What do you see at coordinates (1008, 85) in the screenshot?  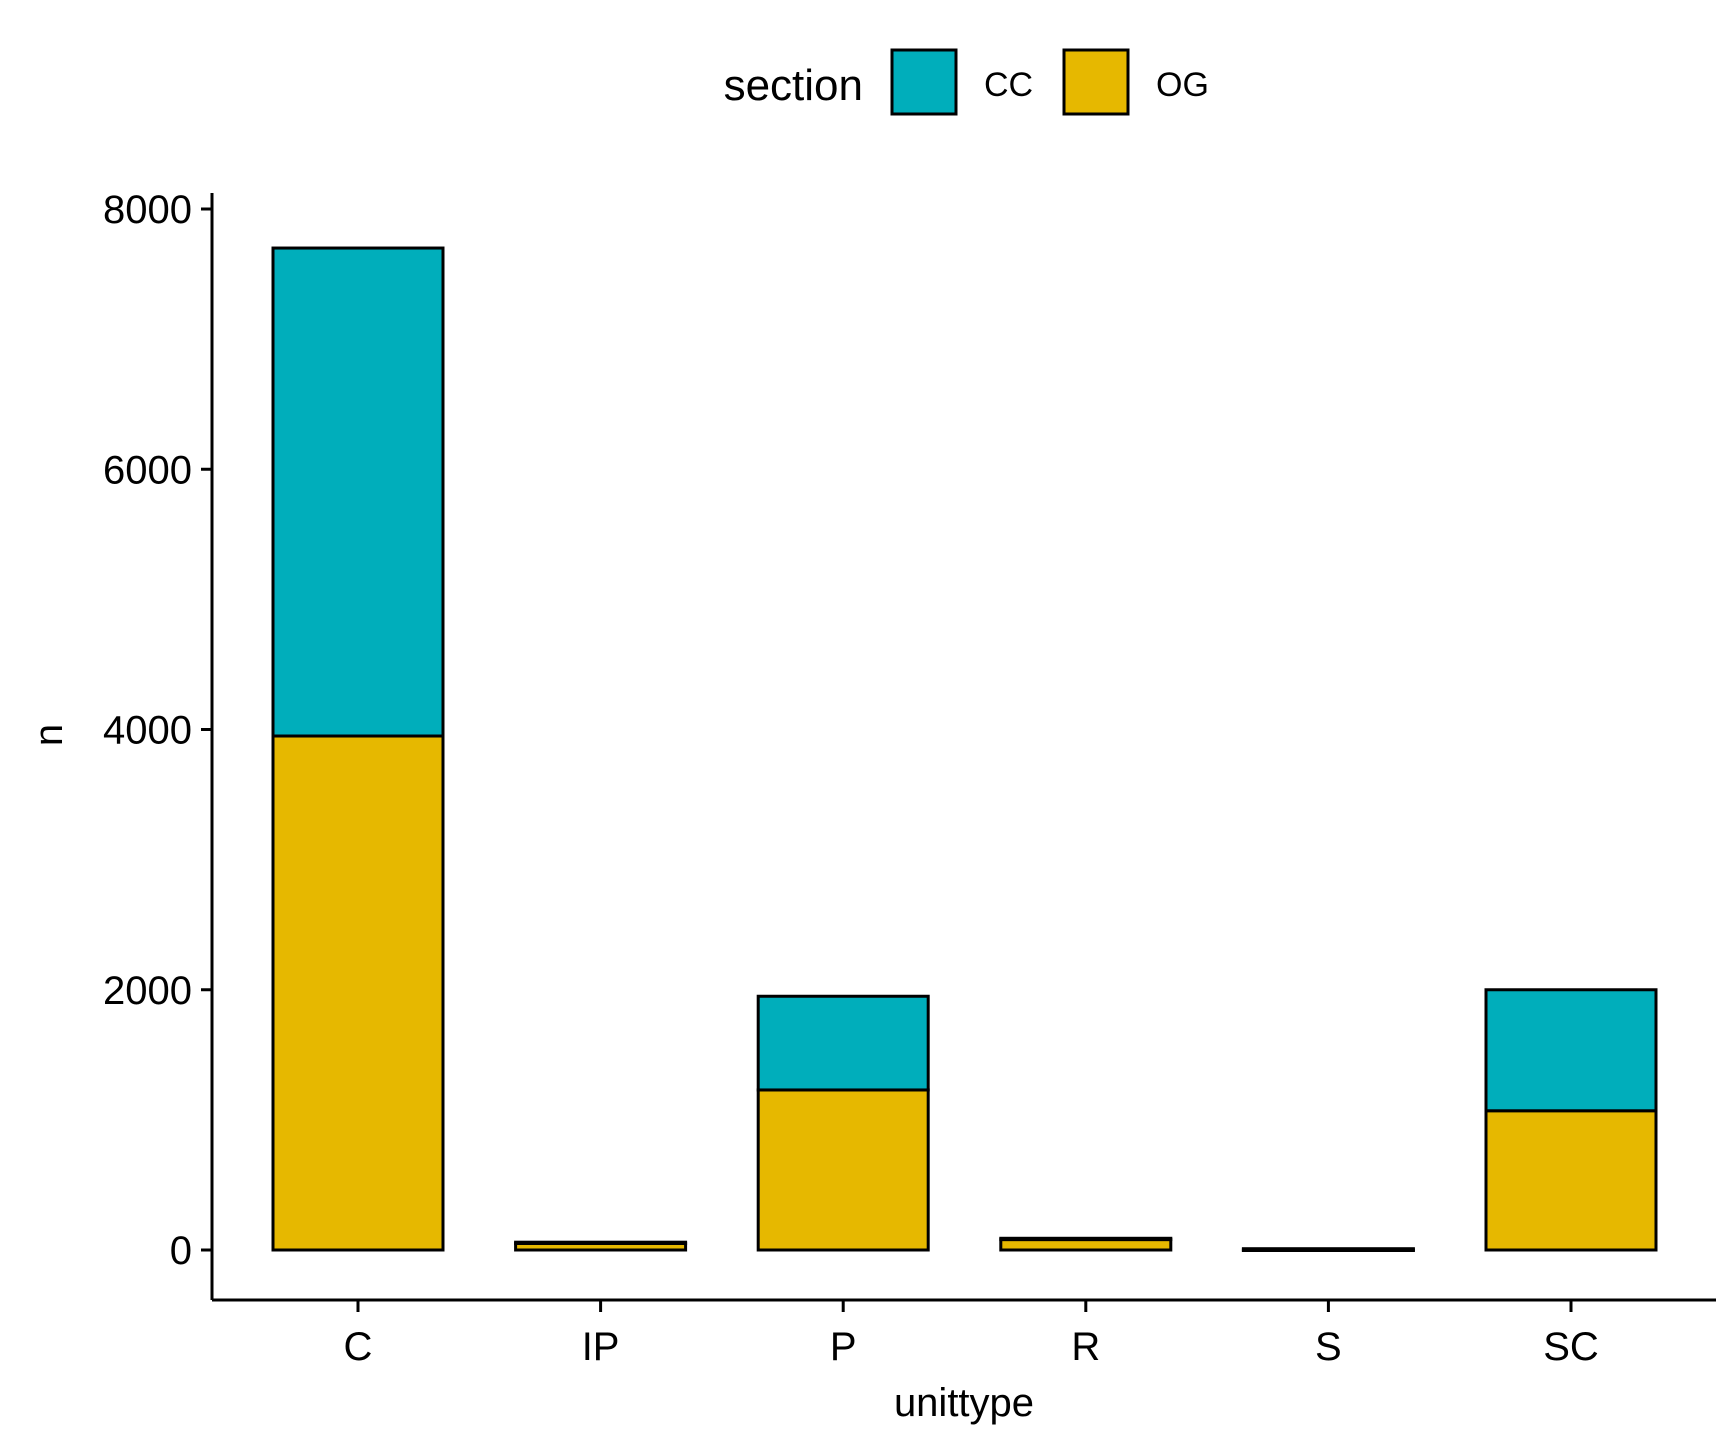 I see `legend-label-CC: CC` at bounding box center [1008, 85].